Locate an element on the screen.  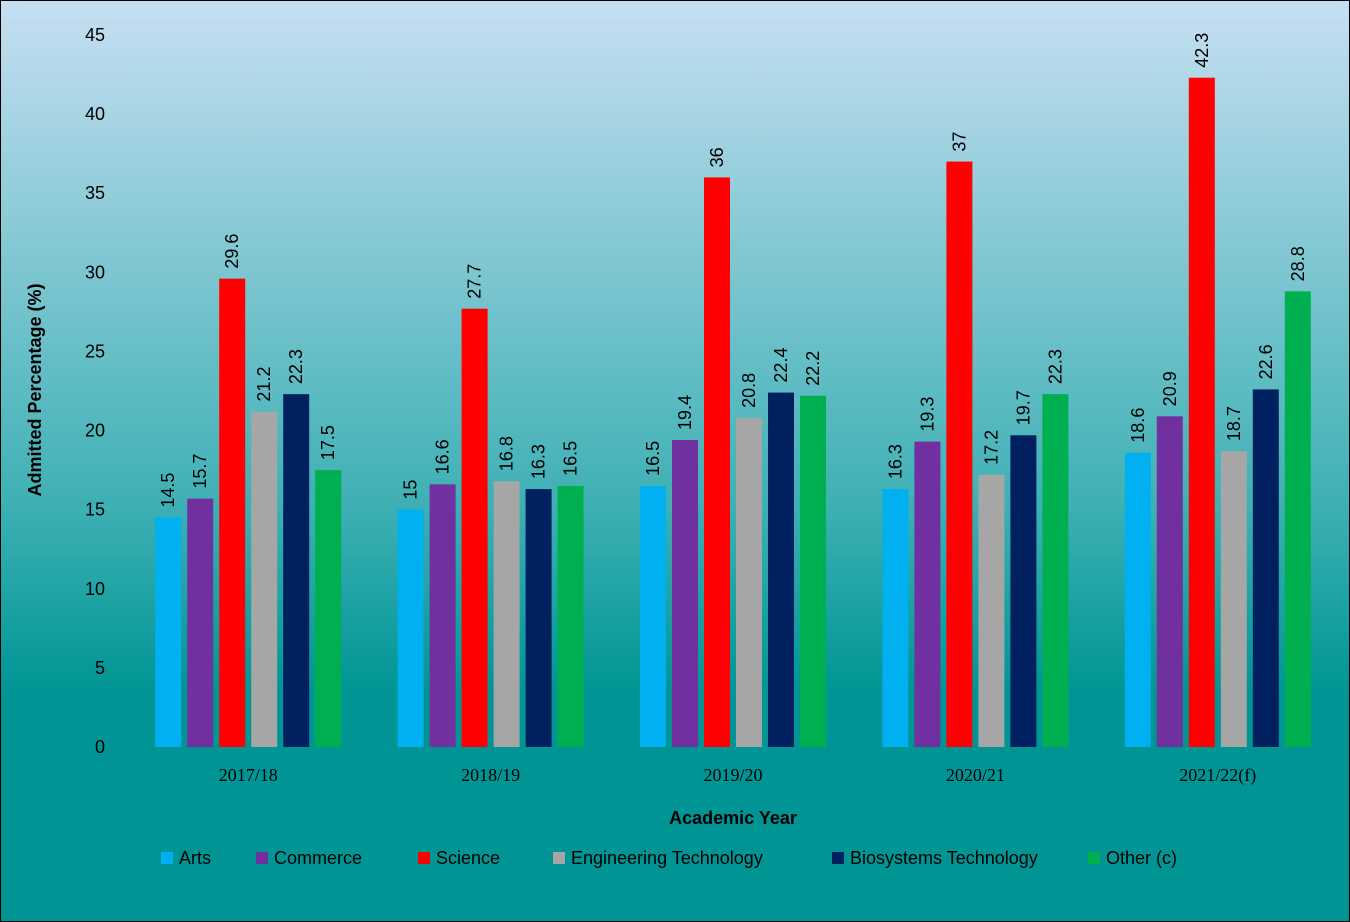
data-label: 29.6 is located at coordinates (232, 251).